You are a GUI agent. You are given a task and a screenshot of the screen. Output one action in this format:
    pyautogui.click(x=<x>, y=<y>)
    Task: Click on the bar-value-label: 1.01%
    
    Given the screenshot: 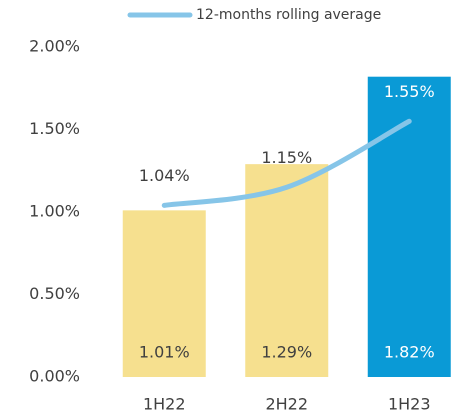 What is the action you would take?
    pyautogui.click(x=164, y=352)
    